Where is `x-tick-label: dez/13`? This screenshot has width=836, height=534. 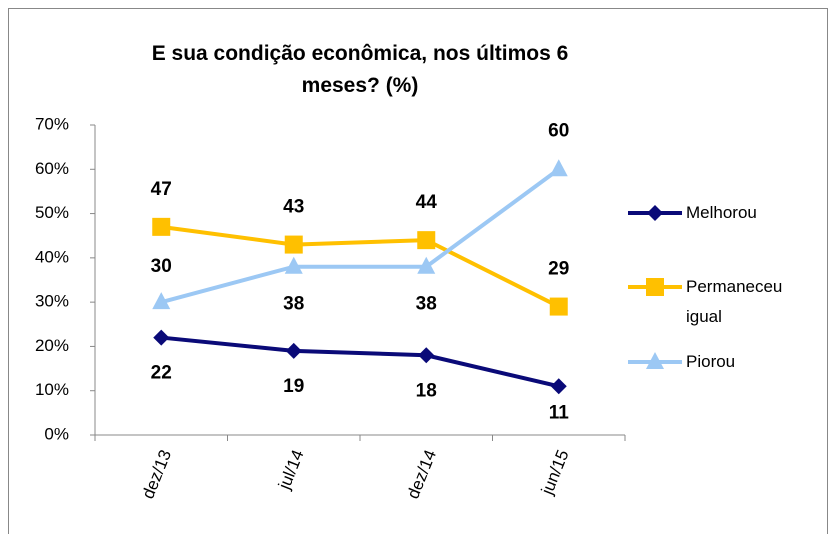 x-tick-label: dez/13 is located at coordinates (156, 474).